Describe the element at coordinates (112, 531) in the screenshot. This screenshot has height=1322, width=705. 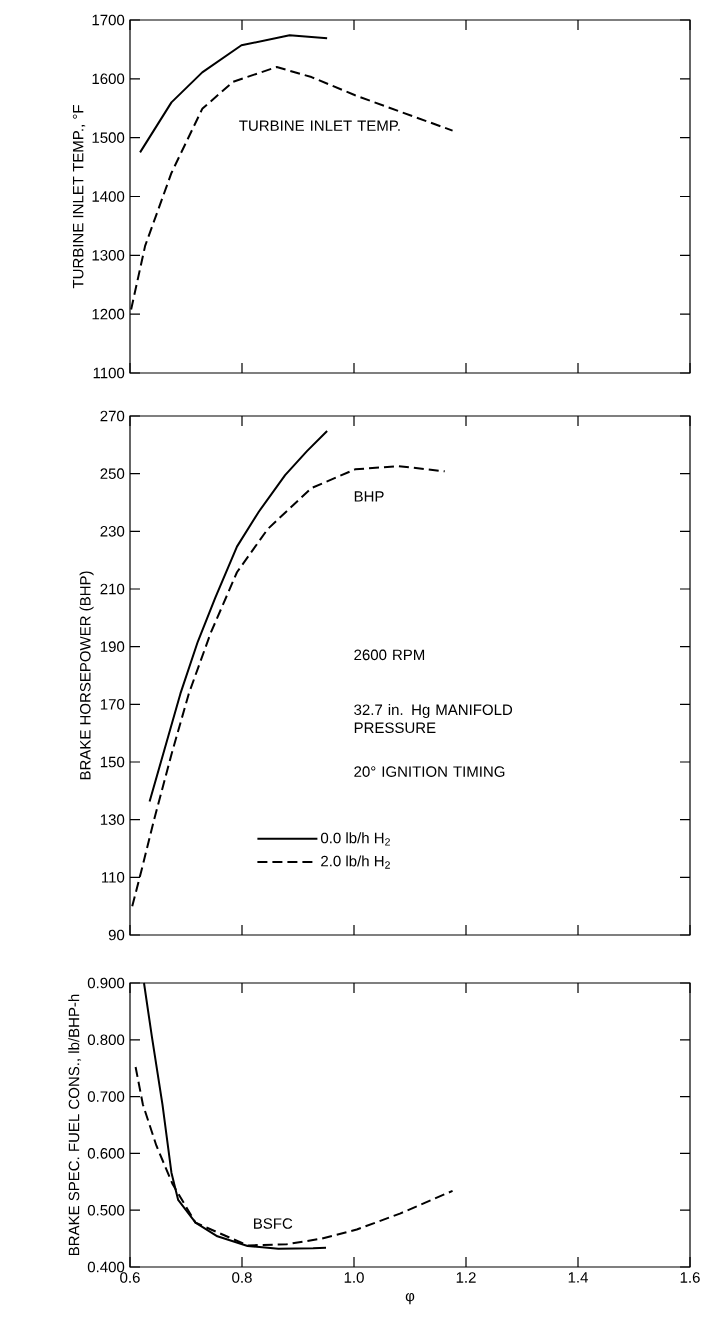
I see `y-tick-label: 230` at that location.